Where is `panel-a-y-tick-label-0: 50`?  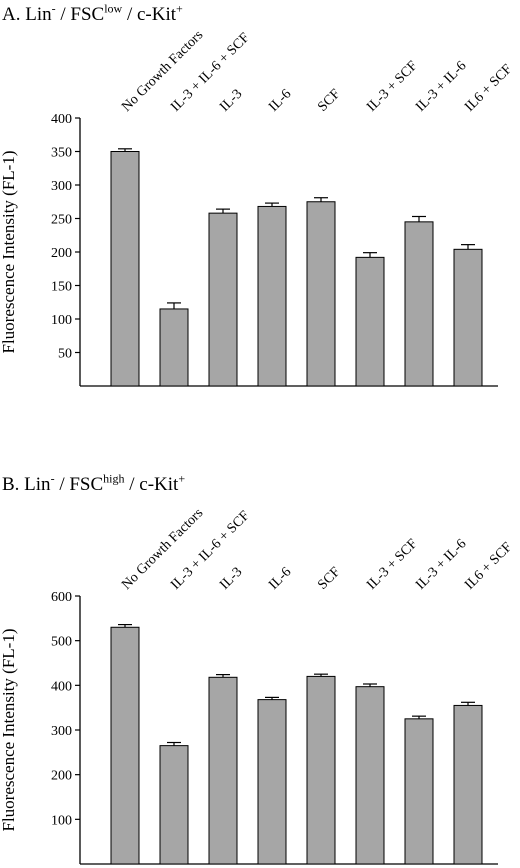 panel-a-y-tick-label-0: 50 is located at coordinates (65, 354).